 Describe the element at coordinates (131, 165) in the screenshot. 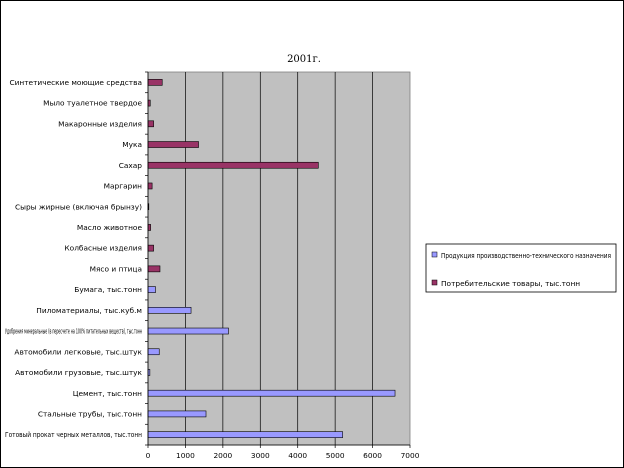

I see `category-label: Сахар` at that location.